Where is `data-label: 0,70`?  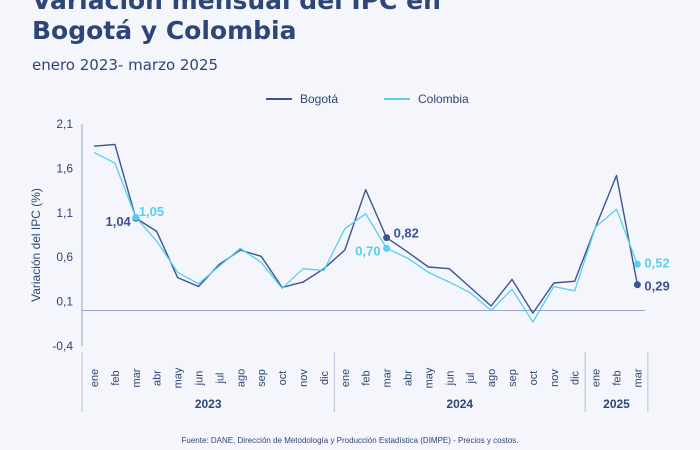 data-label: 0,70 is located at coordinates (367, 250).